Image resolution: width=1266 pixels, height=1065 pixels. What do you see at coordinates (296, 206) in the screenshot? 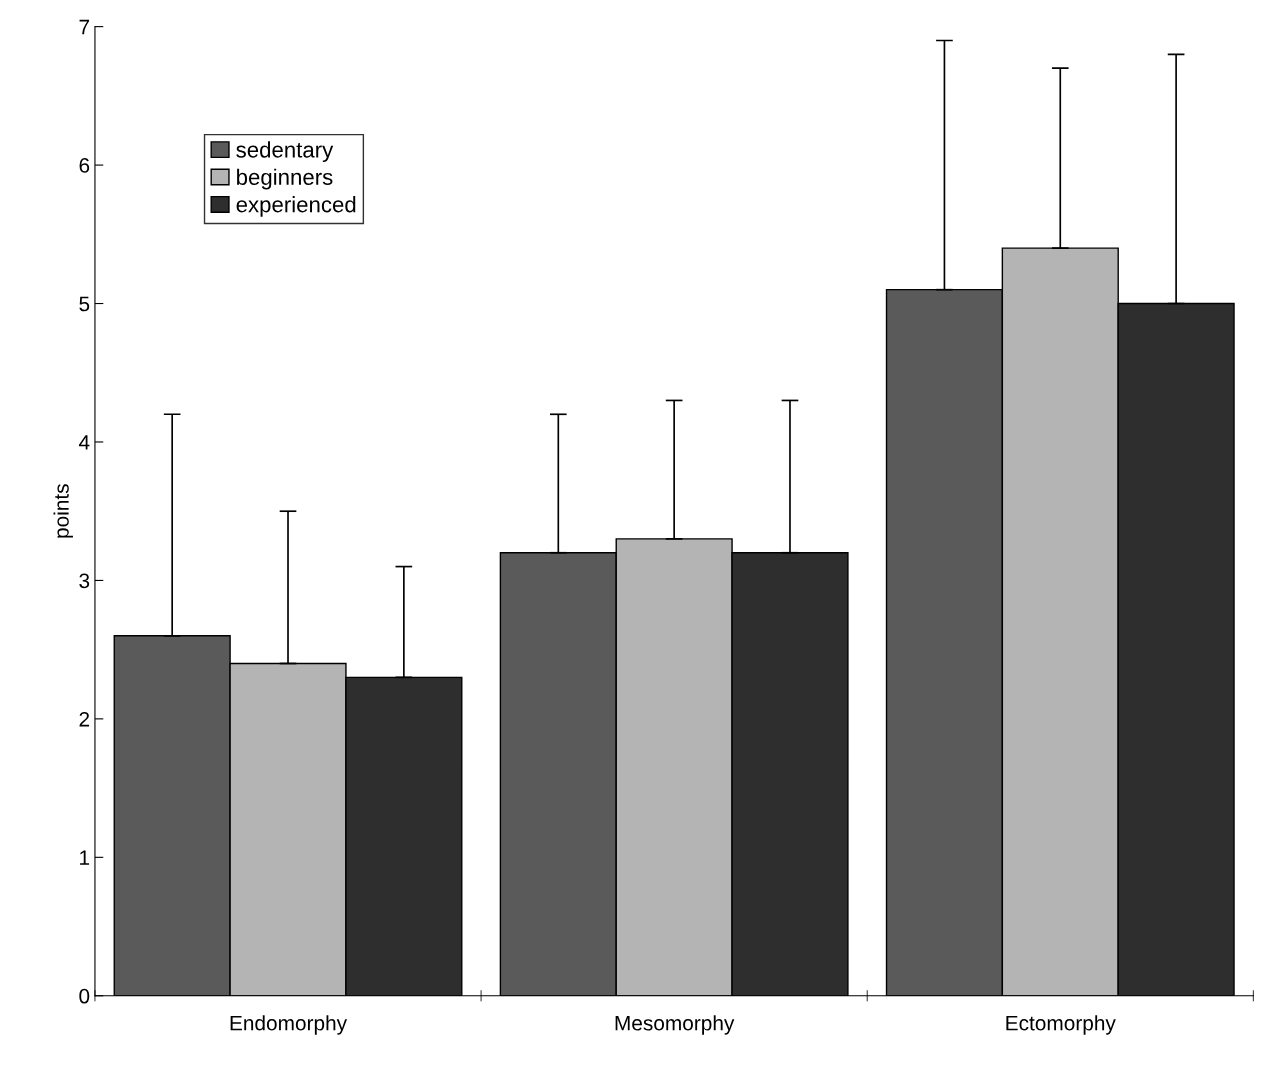
I see `legend-label: experienced` at bounding box center [296, 206].